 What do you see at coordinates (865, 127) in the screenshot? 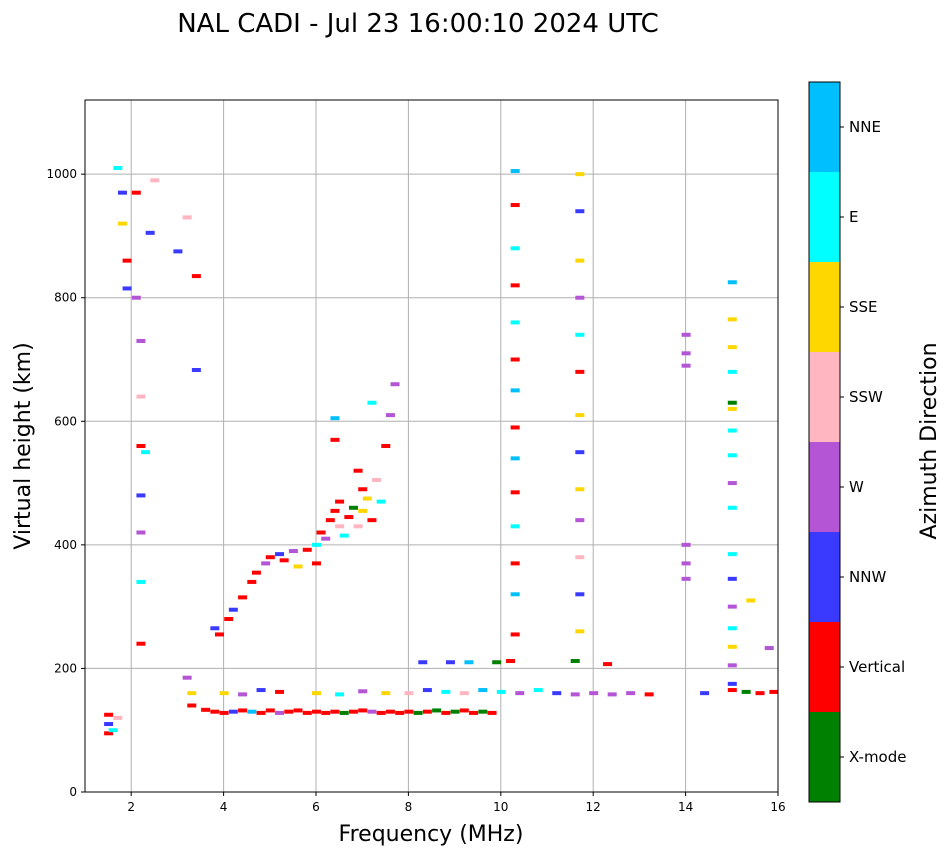
I see `colorbar-tick-label: NNE` at bounding box center [865, 127].